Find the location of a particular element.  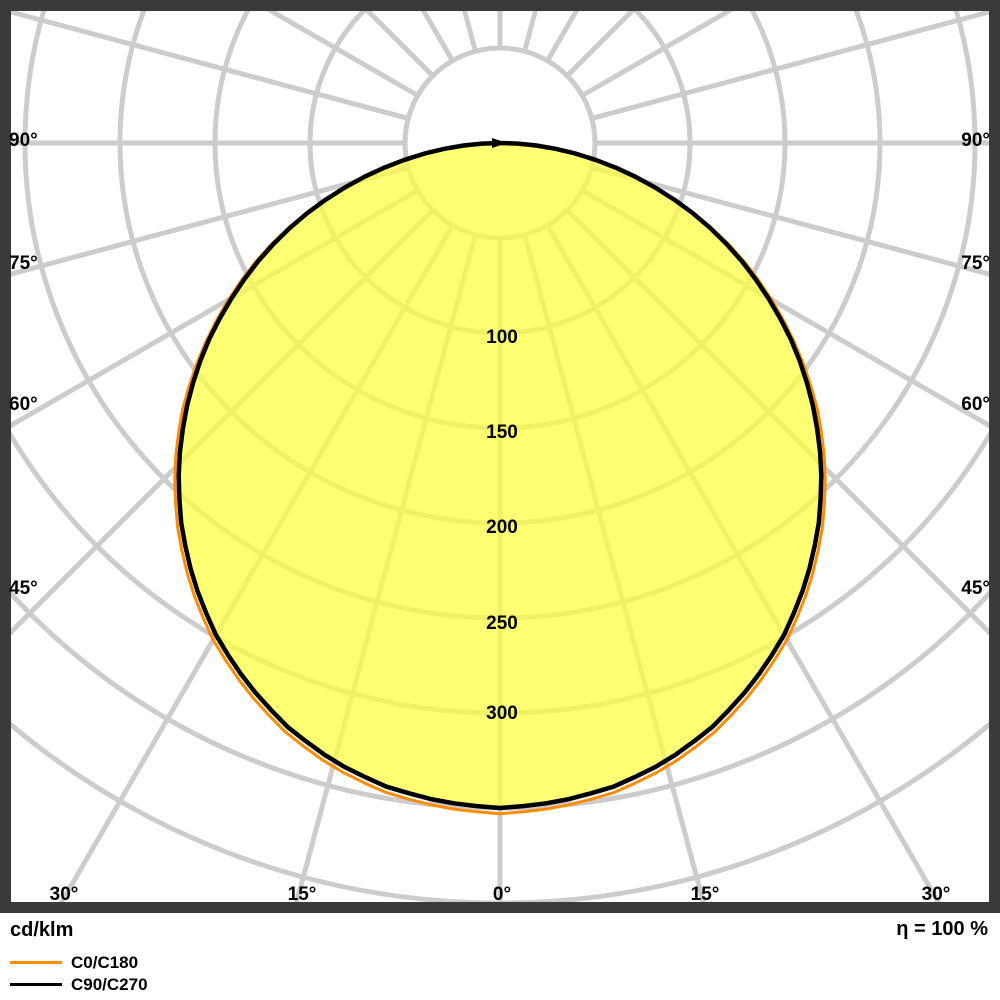

radial-tick-150: 150 is located at coordinates (502, 432).